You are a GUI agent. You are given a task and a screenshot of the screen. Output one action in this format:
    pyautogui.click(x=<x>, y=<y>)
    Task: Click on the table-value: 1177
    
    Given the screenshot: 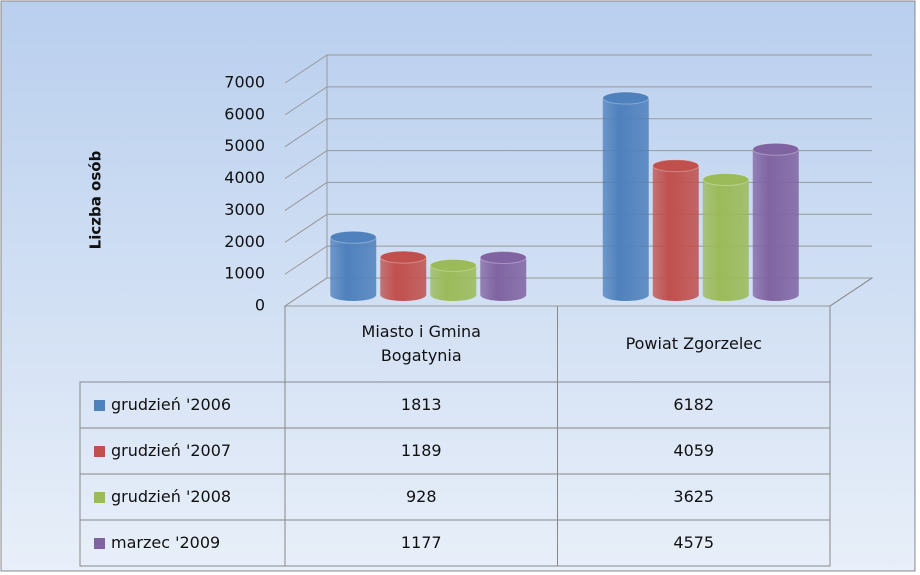 What is the action you would take?
    pyautogui.click(x=421, y=542)
    